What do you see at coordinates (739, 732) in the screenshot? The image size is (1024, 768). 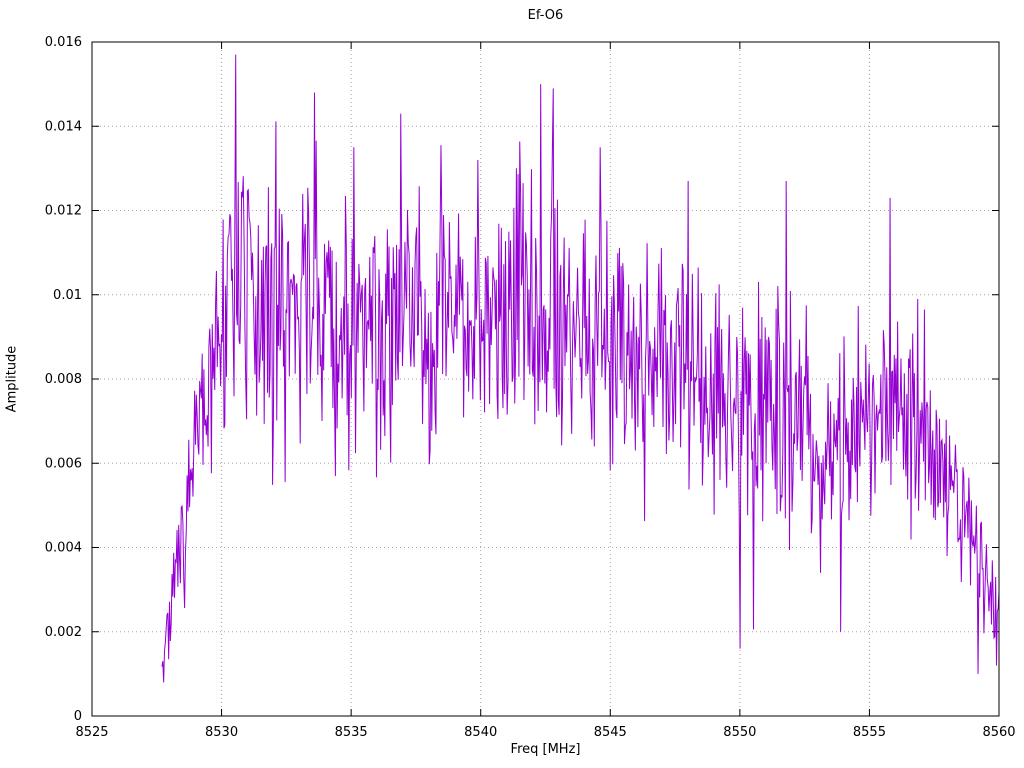 I see `x-tick-label: 8550` at bounding box center [739, 732].